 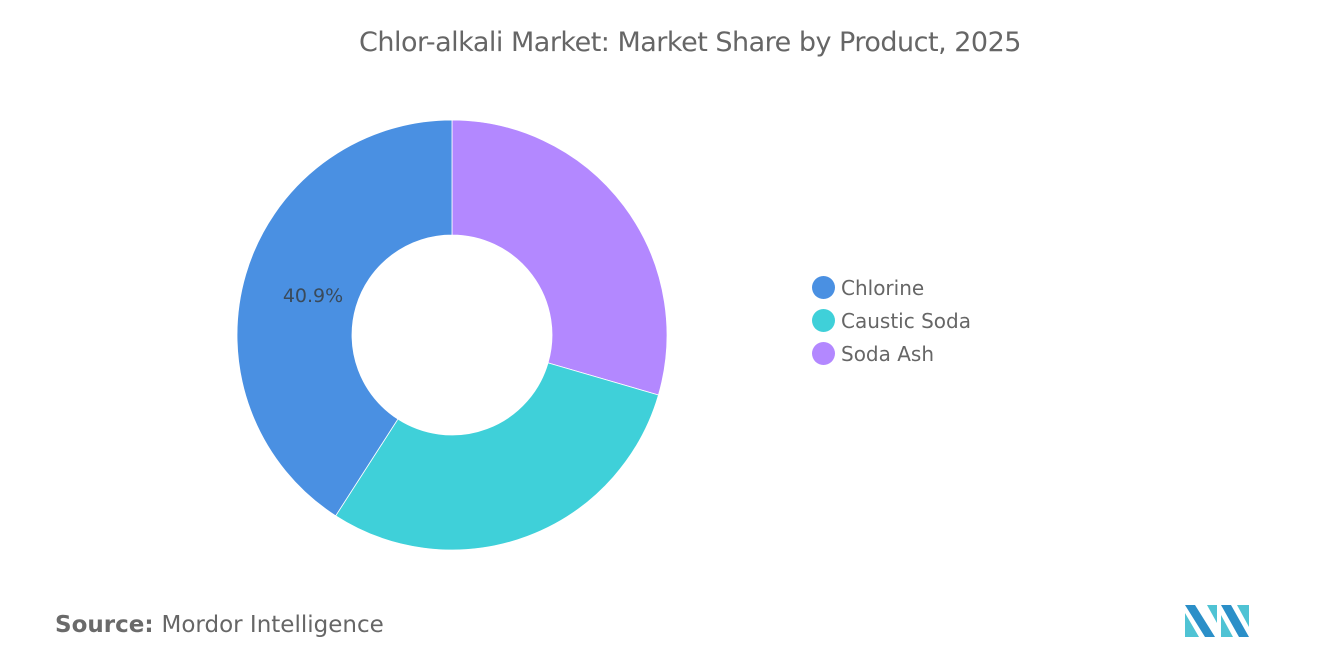 What do you see at coordinates (559, 257) in the screenshot?
I see `slice-soda-ash` at bounding box center [559, 257].